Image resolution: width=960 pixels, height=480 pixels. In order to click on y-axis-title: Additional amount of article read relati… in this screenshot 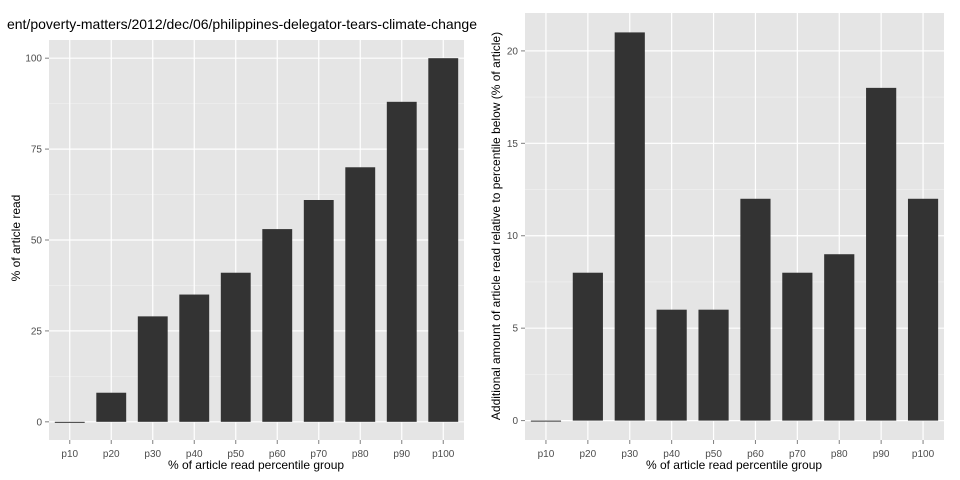, I will do `click(496, 226)`.